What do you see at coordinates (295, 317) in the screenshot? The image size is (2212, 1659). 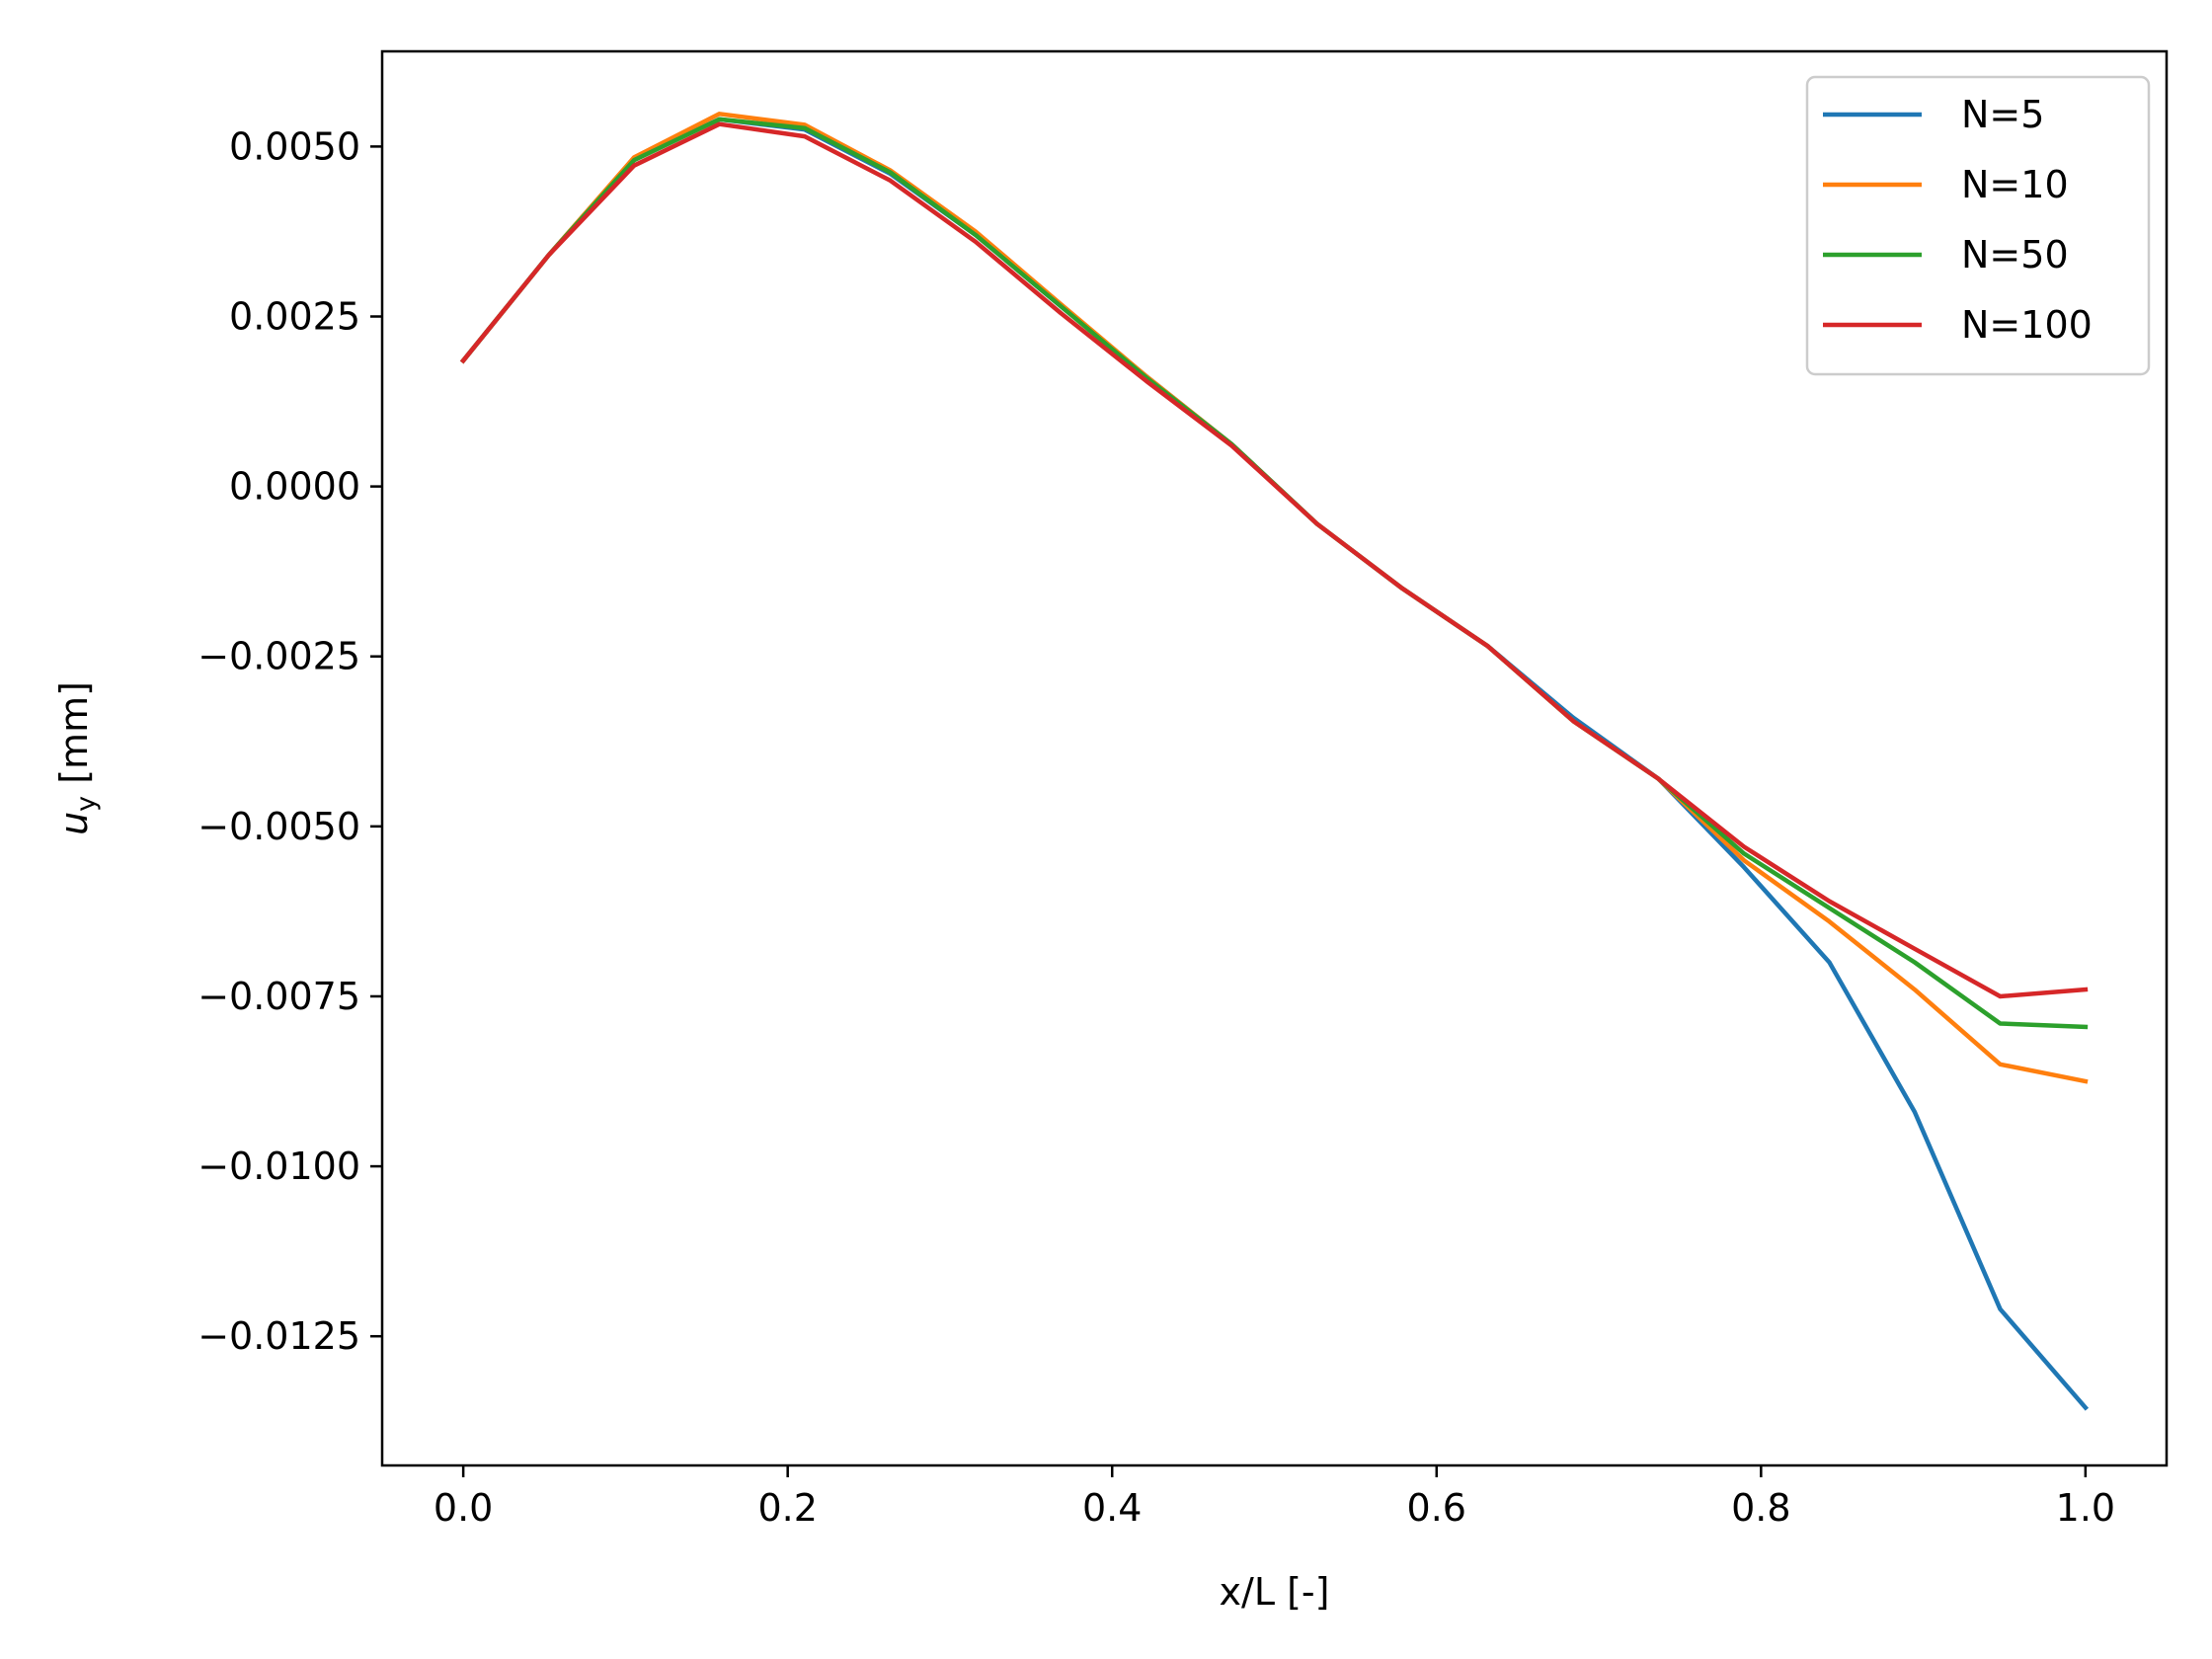 I see `y-tick-label: 0.0025` at bounding box center [295, 317].